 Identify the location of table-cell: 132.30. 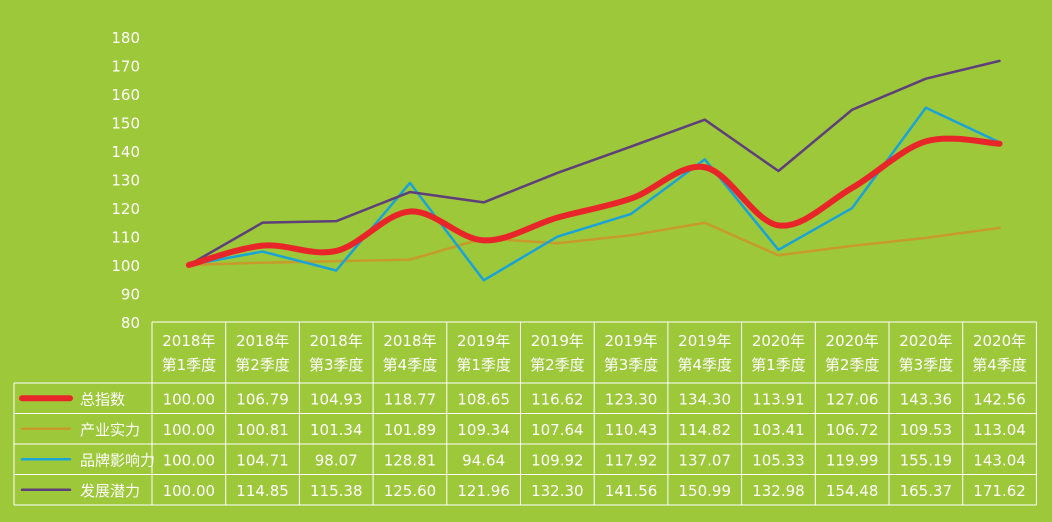
(557, 491).